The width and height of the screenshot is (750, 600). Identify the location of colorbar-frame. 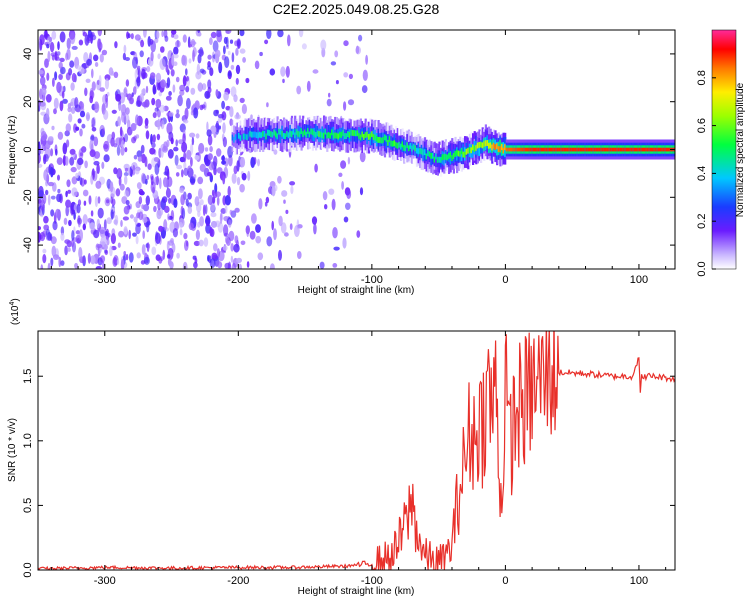
(724, 149).